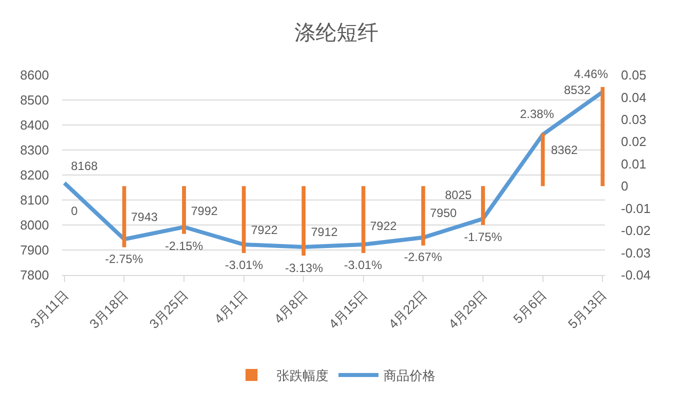 Image resolution: width=673 pixels, height=404 pixels. What do you see at coordinates (34, 75) in the screenshot?
I see `y-tick-label: 8600` at bounding box center [34, 75].